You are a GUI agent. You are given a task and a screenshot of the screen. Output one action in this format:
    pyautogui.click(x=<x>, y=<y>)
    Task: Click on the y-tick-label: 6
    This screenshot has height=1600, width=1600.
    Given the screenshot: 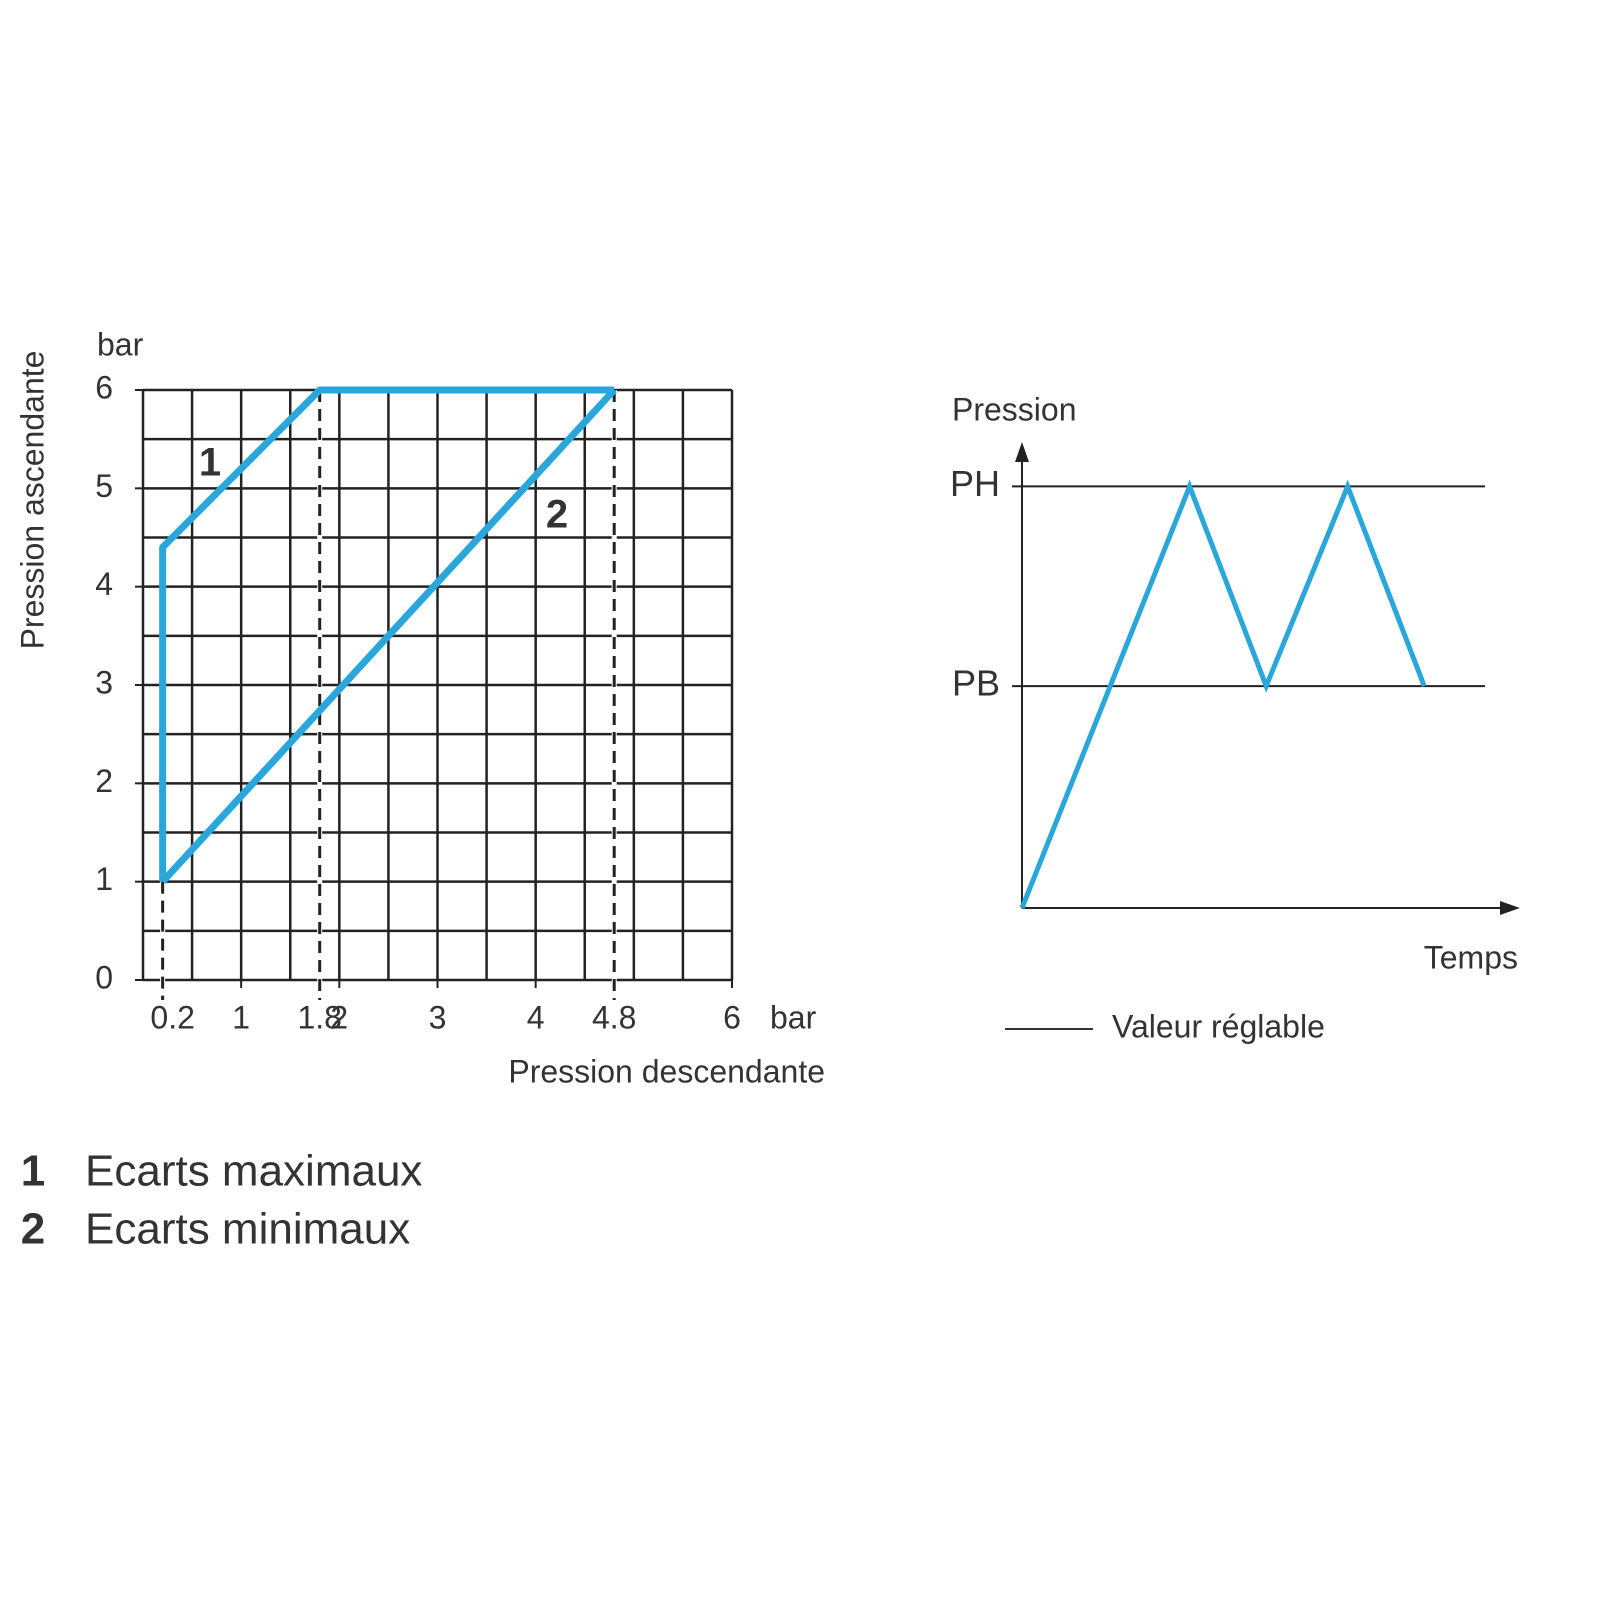 What is the action you would take?
    pyautogui.click(x=104, y=387)
    